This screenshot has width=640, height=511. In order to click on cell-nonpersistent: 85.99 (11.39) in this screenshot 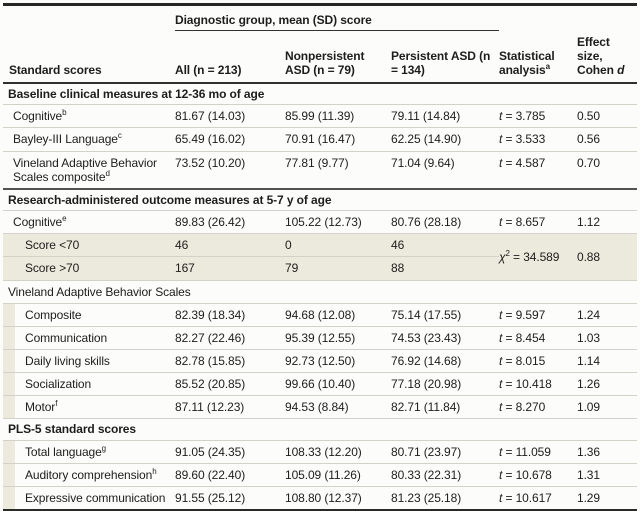, I will do `click(338, 116)`.